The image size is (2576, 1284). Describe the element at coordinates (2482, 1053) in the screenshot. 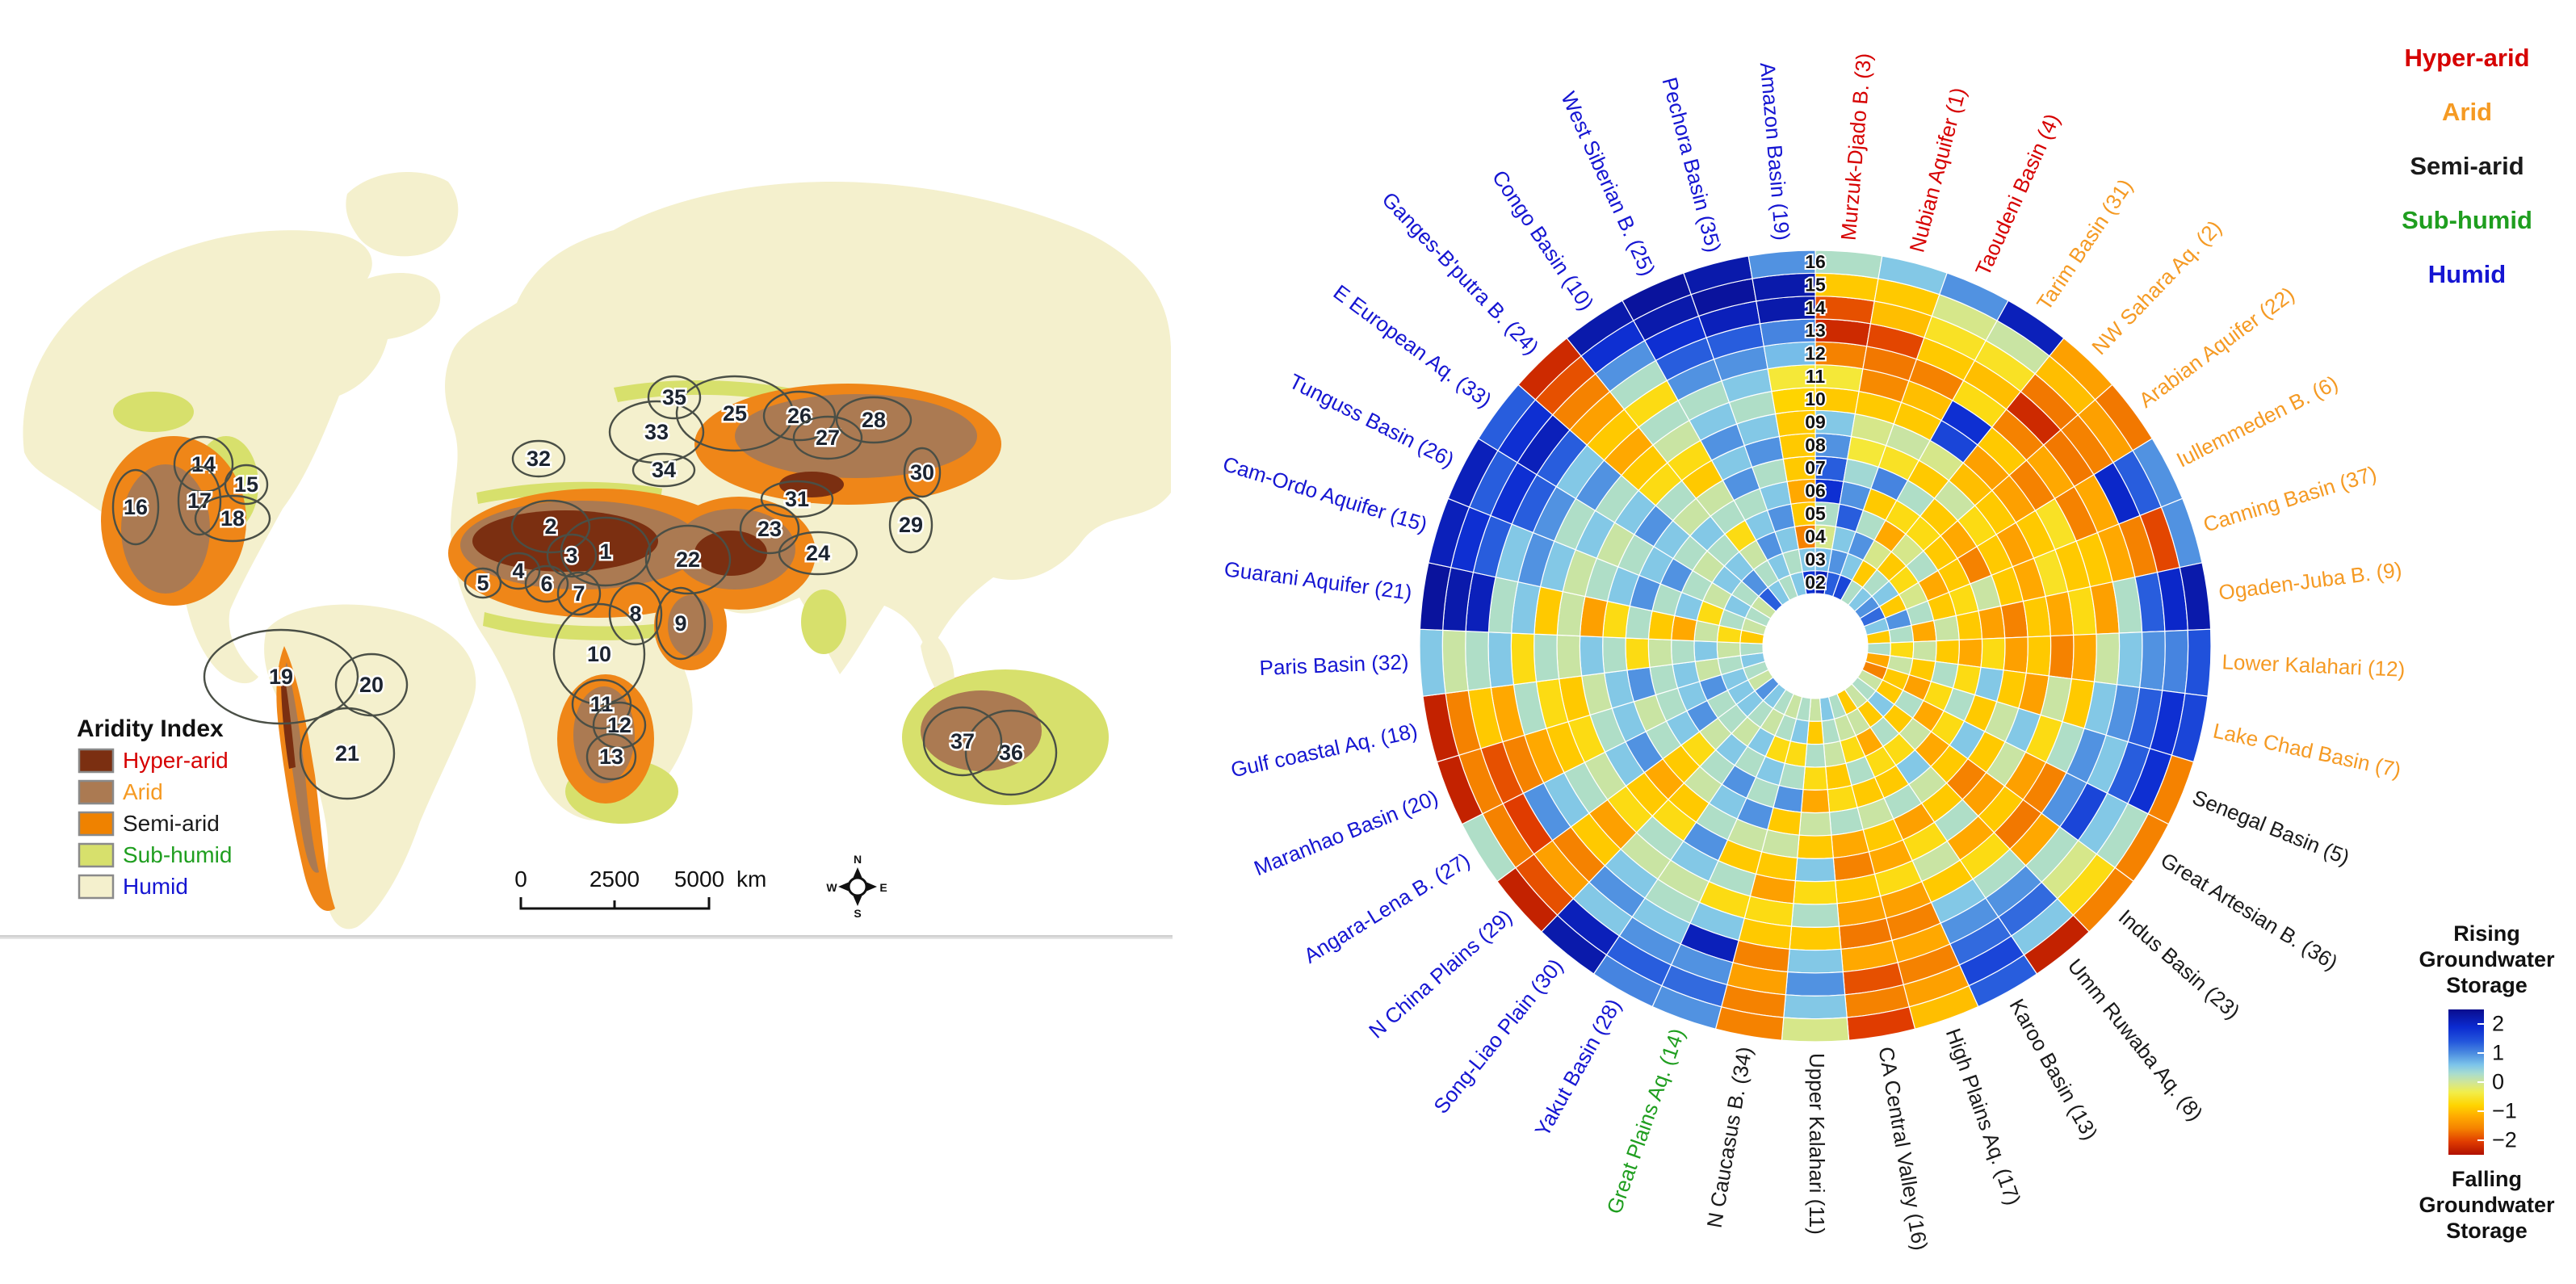

I see `colorbar-tick-mark` at that location.